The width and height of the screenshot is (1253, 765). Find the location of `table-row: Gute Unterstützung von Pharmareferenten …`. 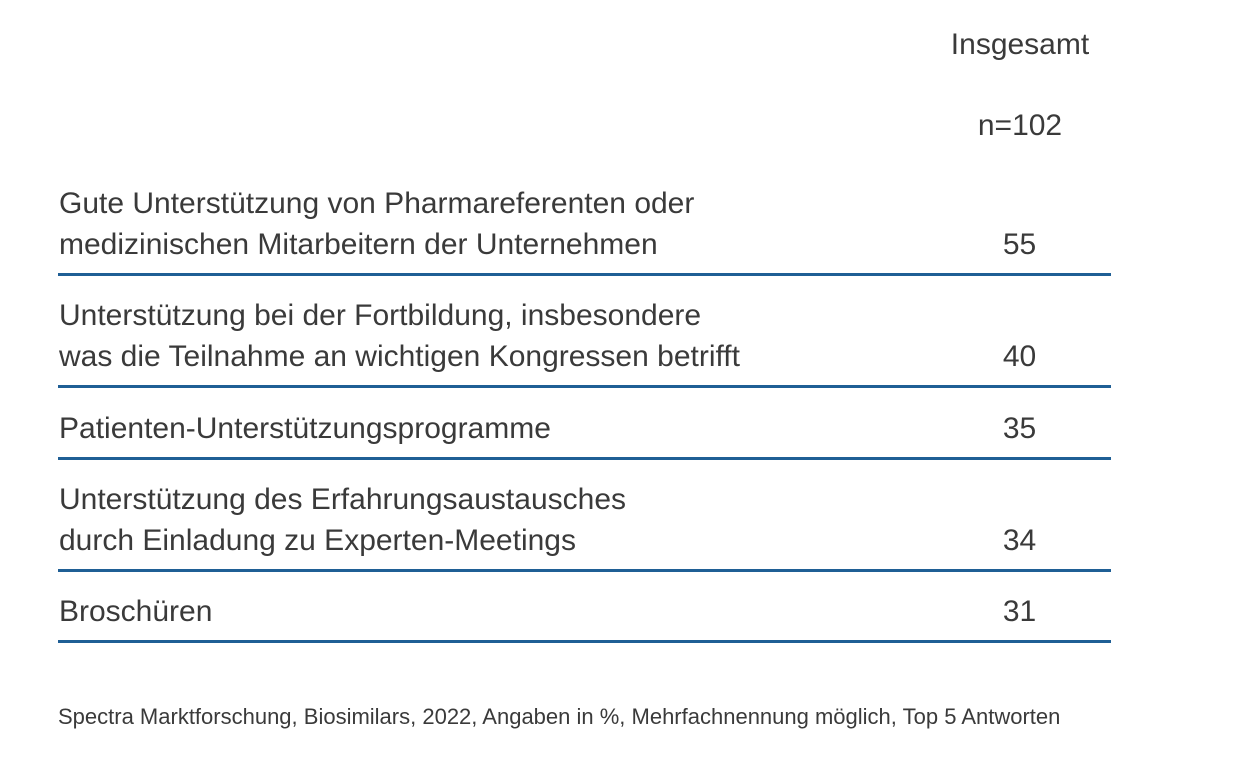

table-row: Gute Unterstützung von Pharmareferenten … is located at coordinates (584, 225).